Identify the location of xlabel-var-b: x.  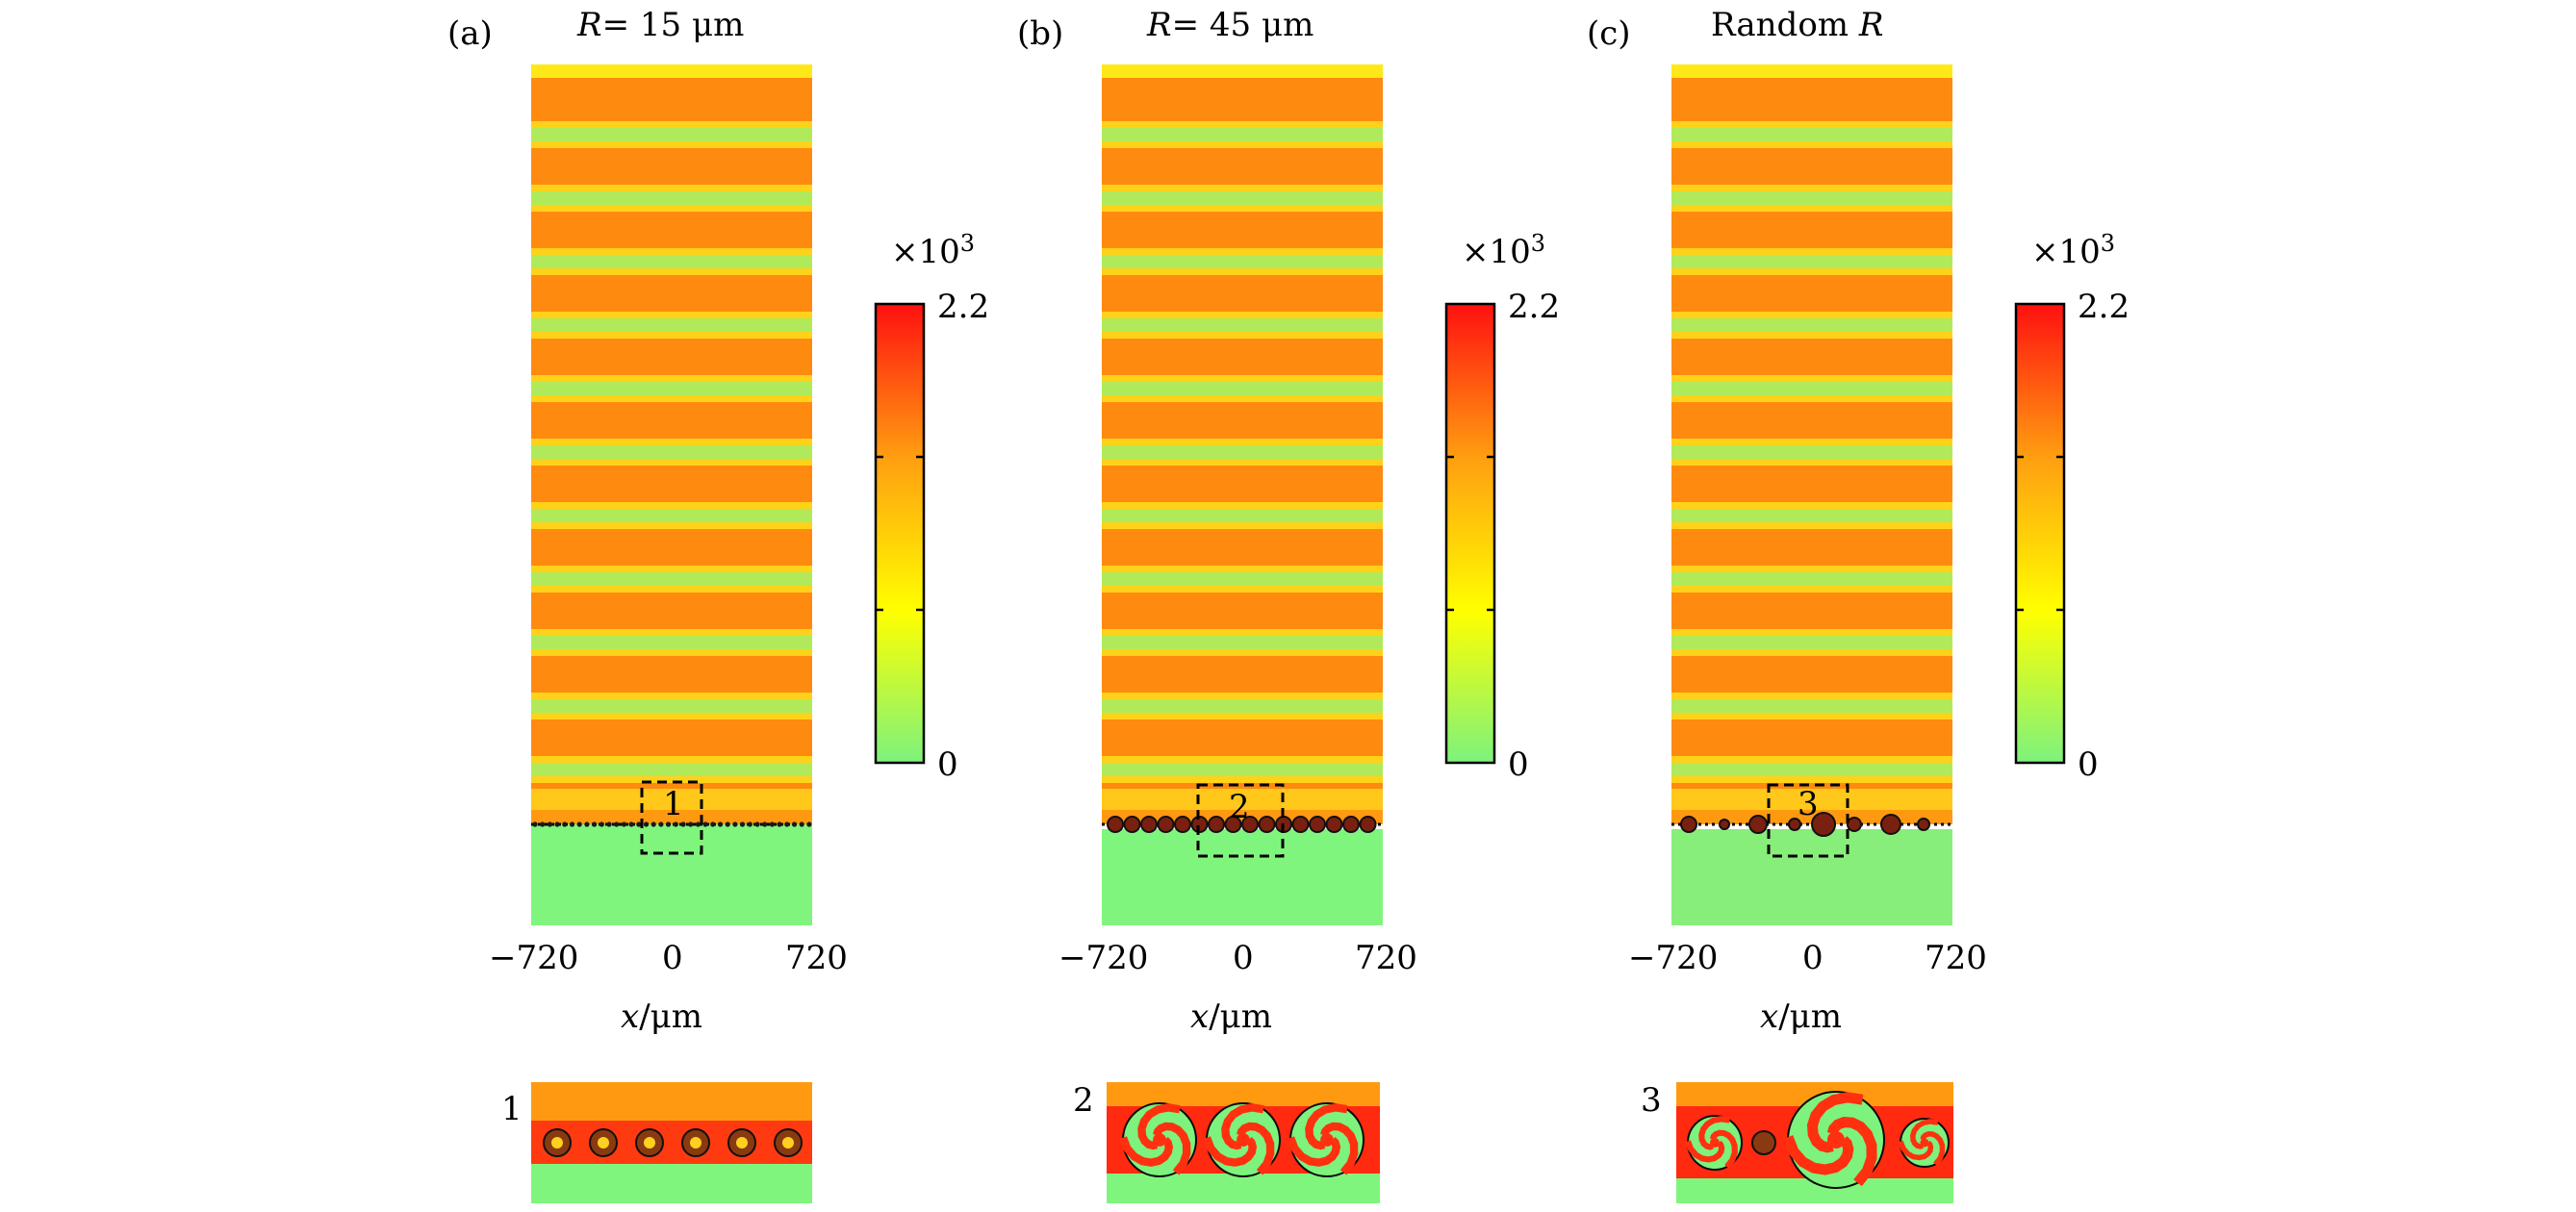
(1199, 1016).